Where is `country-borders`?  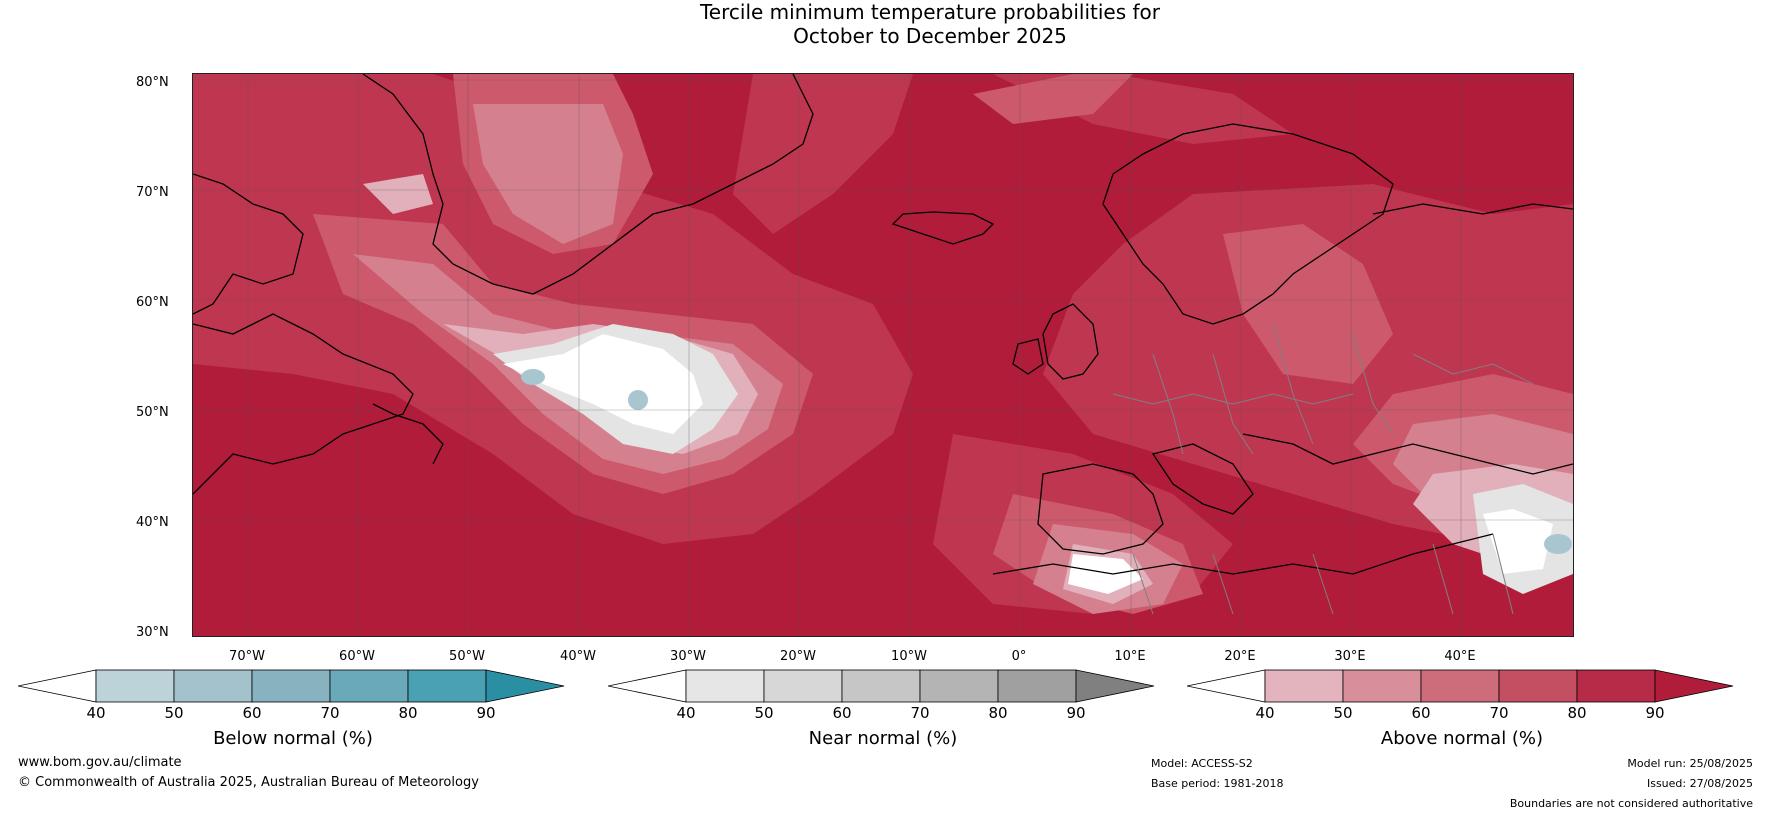
country-borders is located at coordinates (1323, 469).